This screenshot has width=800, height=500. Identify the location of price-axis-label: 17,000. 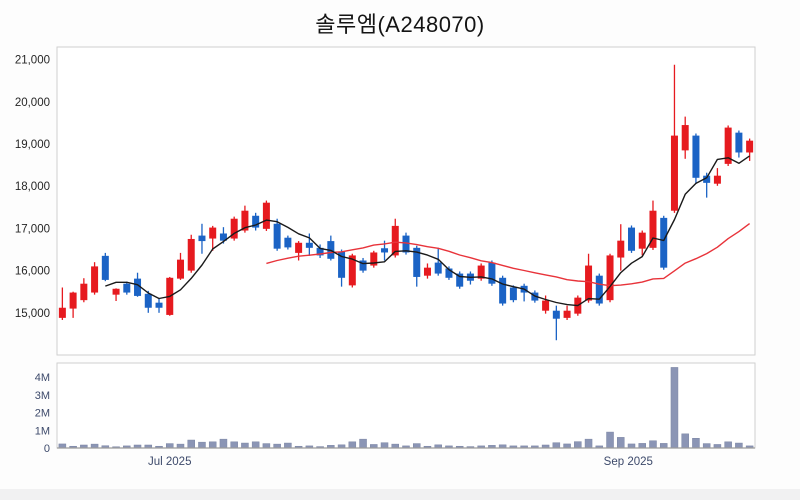
(32, 229).